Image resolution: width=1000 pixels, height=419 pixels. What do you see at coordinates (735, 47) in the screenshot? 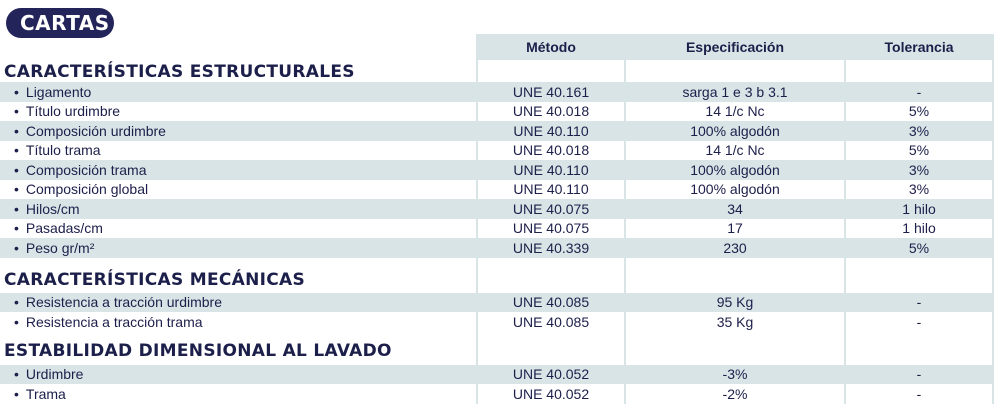
I see `header-especificacion: Especificación` at bounding box center [735, 47].